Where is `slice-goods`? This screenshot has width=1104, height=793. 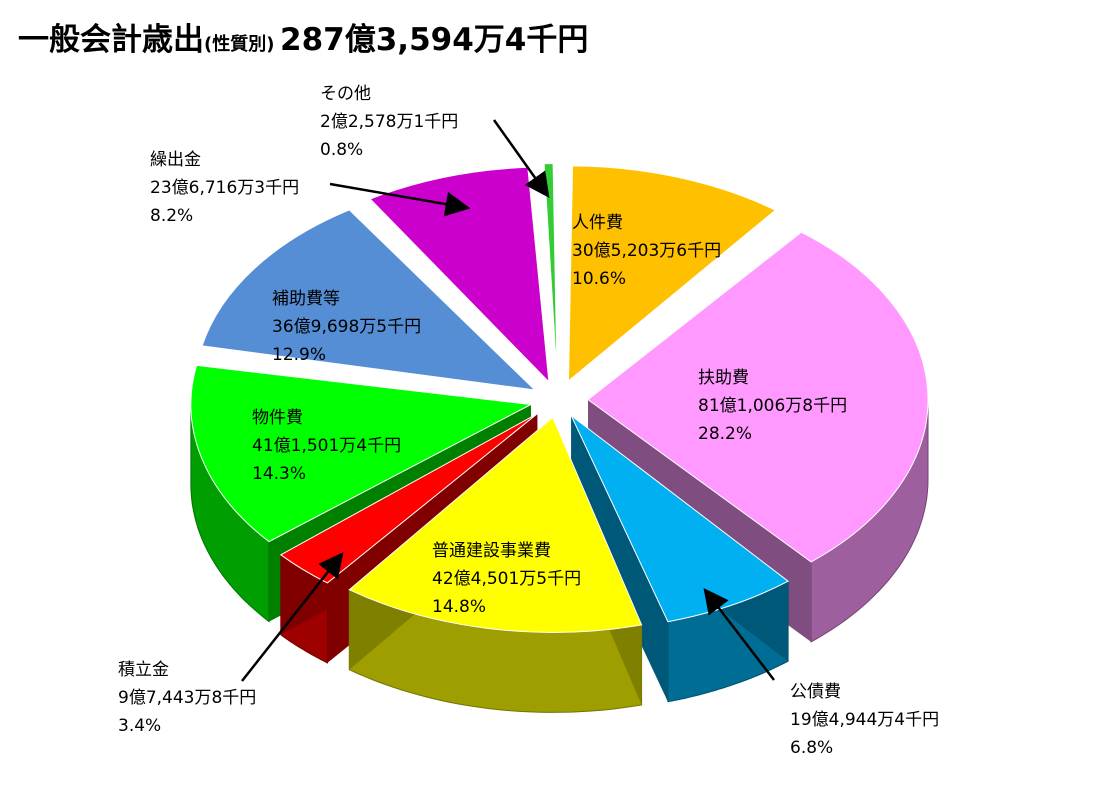 slice-goods is located at coordinates (361, 453).